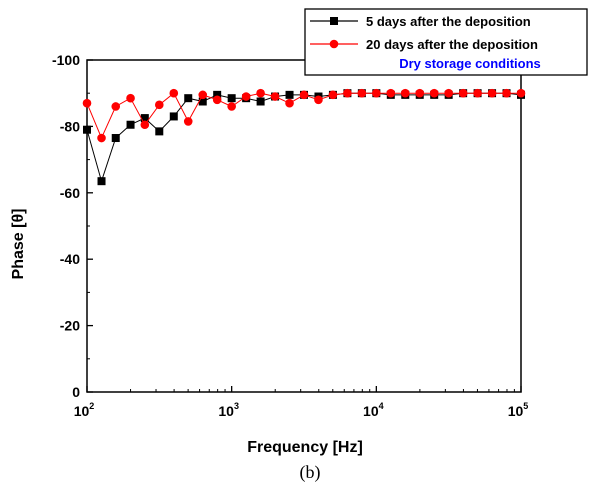 The image size is (595, 488). I want to click on x-tick-label: 10⁴, so click(373, 410).